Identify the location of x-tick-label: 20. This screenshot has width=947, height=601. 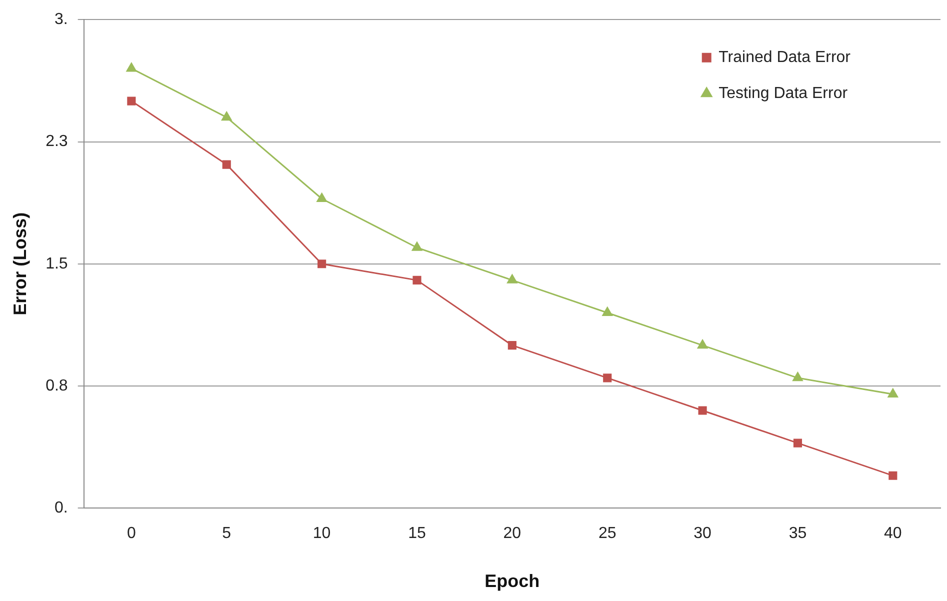
(512, 533).